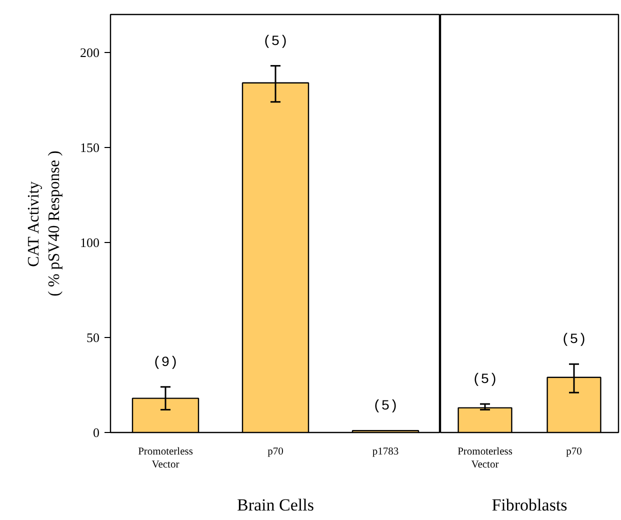 Image resolution: width=621 pixels, height=520 pixels. What do you see at coordinates (530, 505) in the screenshot?
I see `x-axis-title: Fibroblasts` at bounding box center [530, 505].